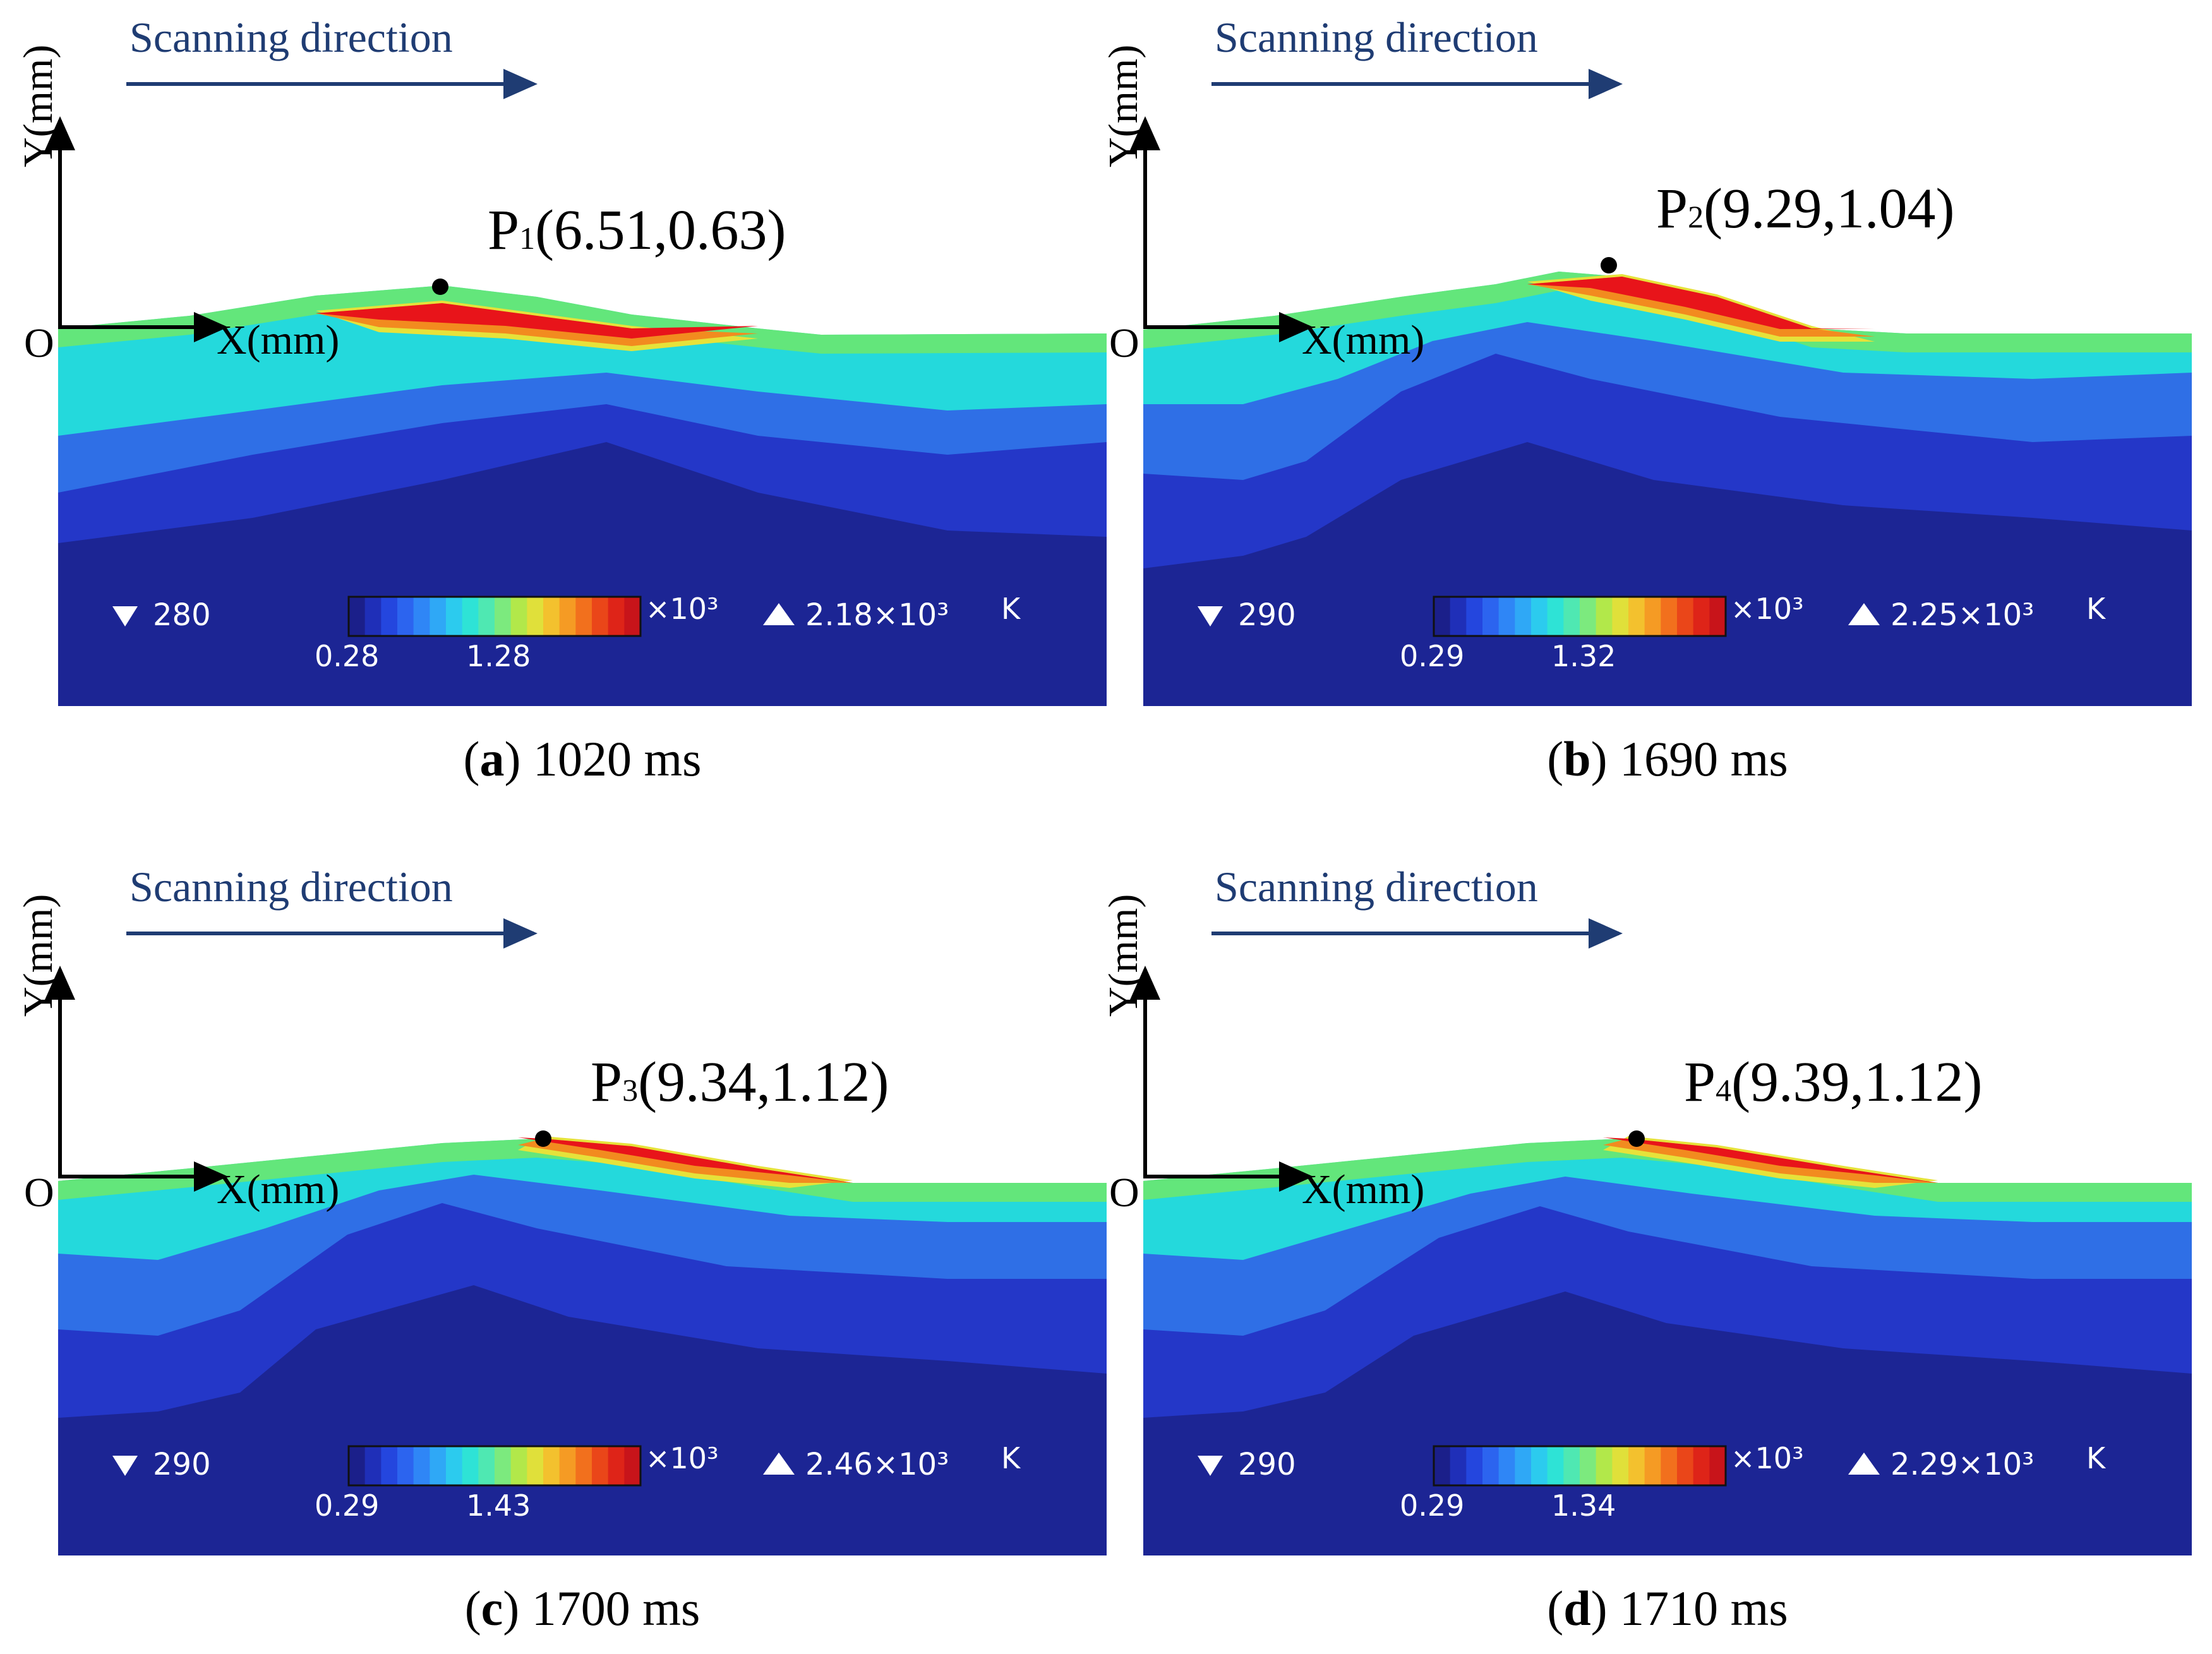  I want to click on caption-time: 1700 ms, so click(616, 1609).